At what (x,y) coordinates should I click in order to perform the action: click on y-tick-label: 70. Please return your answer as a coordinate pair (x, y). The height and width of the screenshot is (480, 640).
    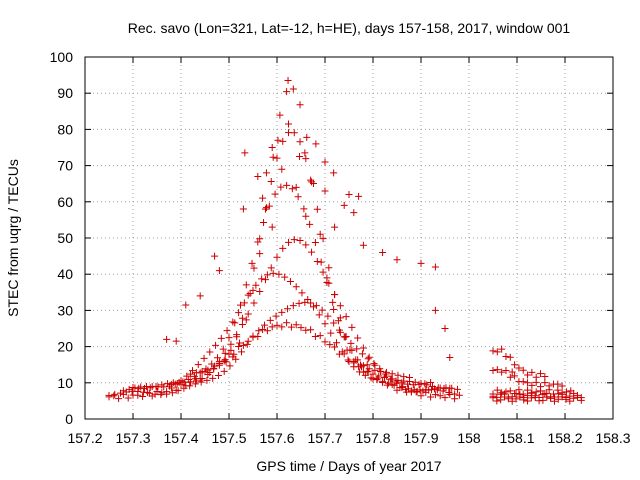
    Looking at the image, I should click on (65, 166).